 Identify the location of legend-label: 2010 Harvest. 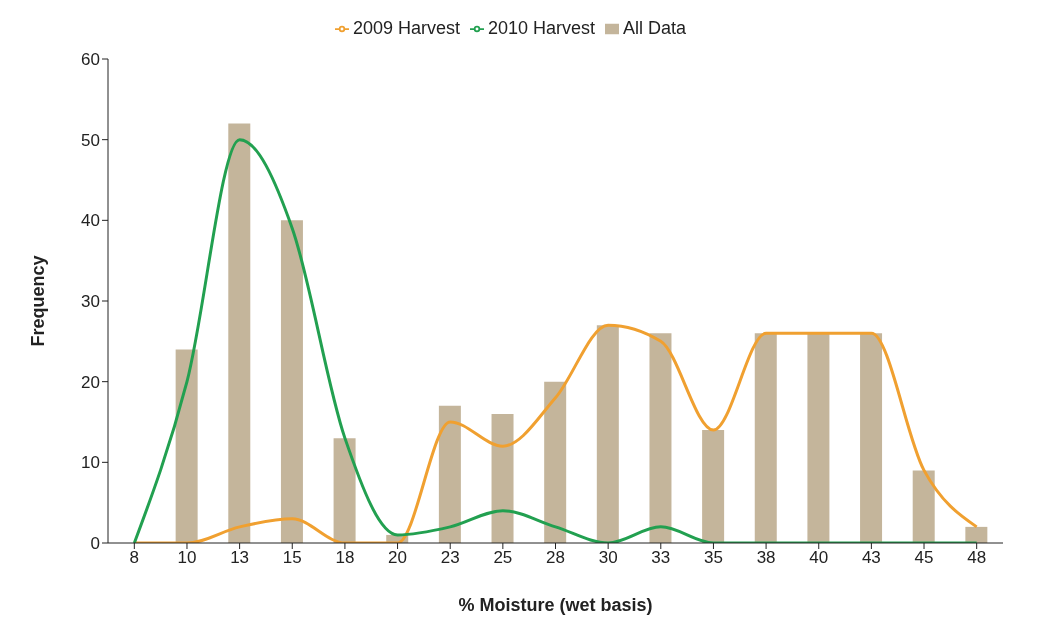
(541, 28).